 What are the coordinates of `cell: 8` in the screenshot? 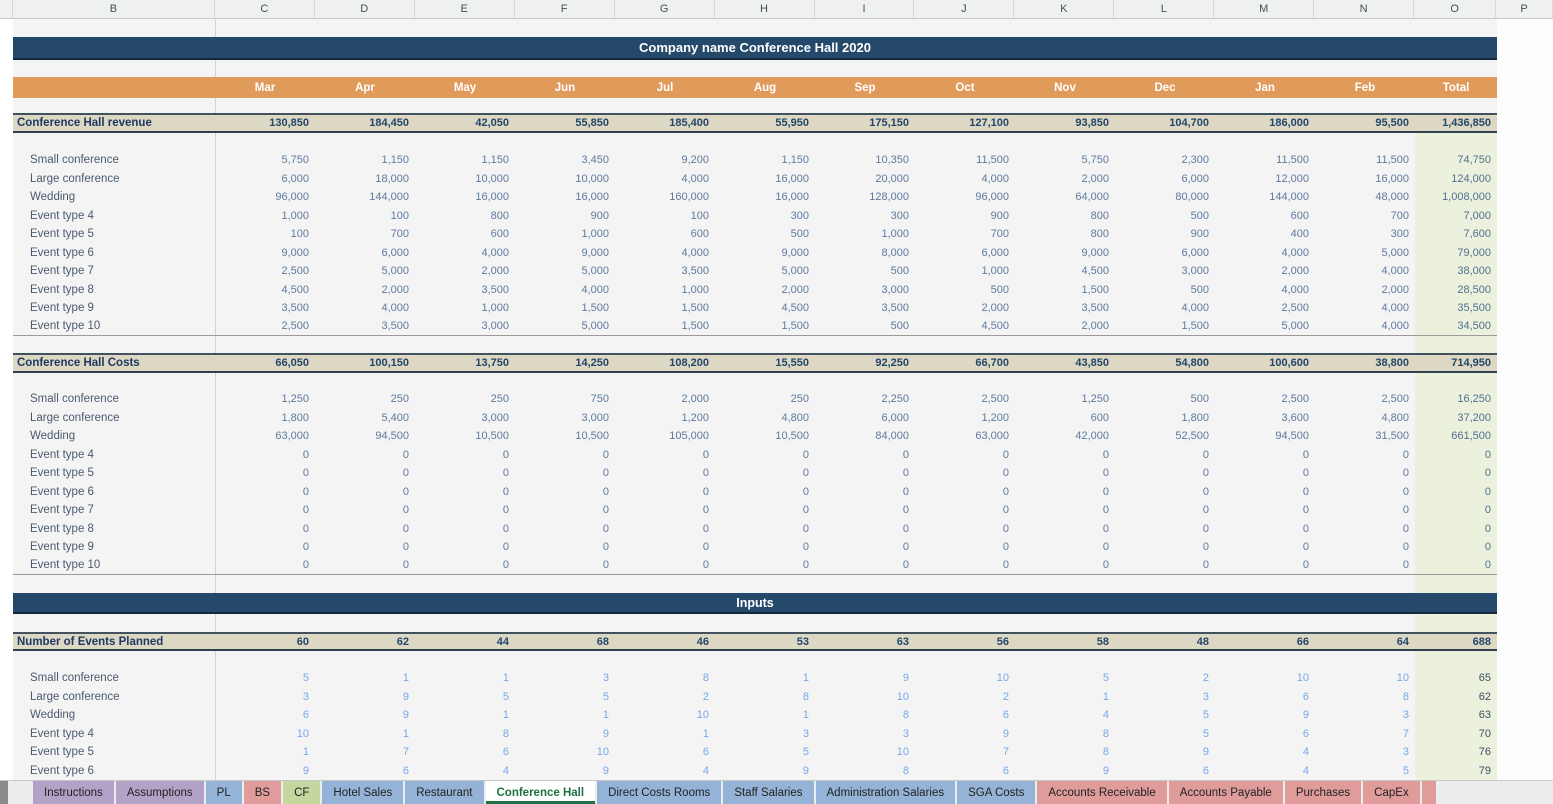 It's located at (905, 715).